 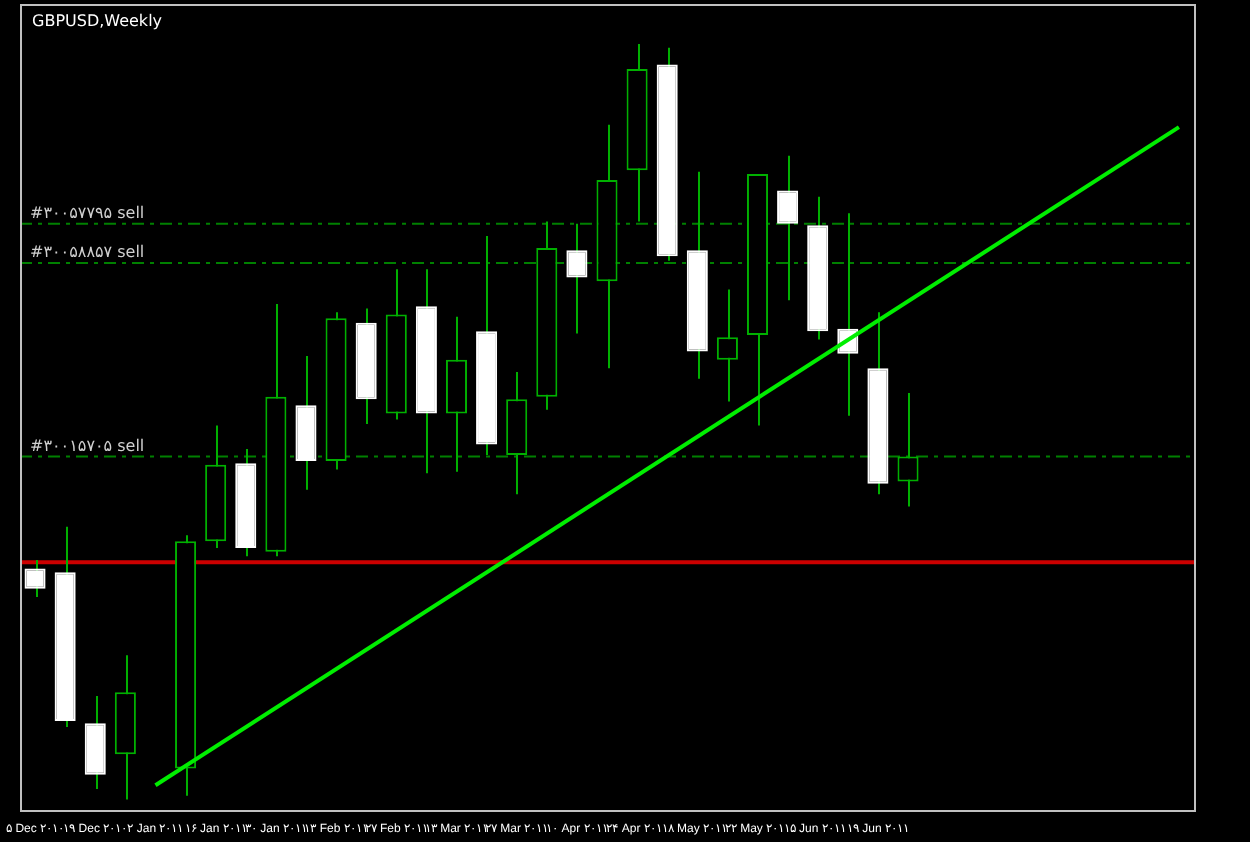 What do you see at coordinates (87, 252) in the screenshot?
I see `ref-line-label: #۳۰۰۵۸۸۵۷ sell` at bounding box center [87, 252].